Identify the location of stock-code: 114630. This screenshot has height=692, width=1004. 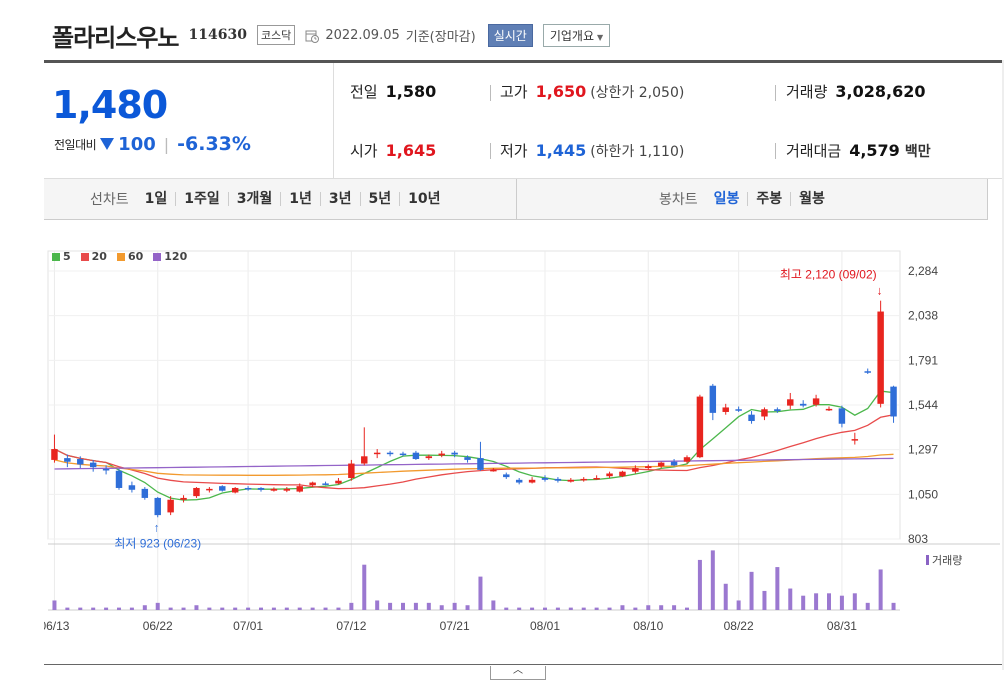
(217, 35).